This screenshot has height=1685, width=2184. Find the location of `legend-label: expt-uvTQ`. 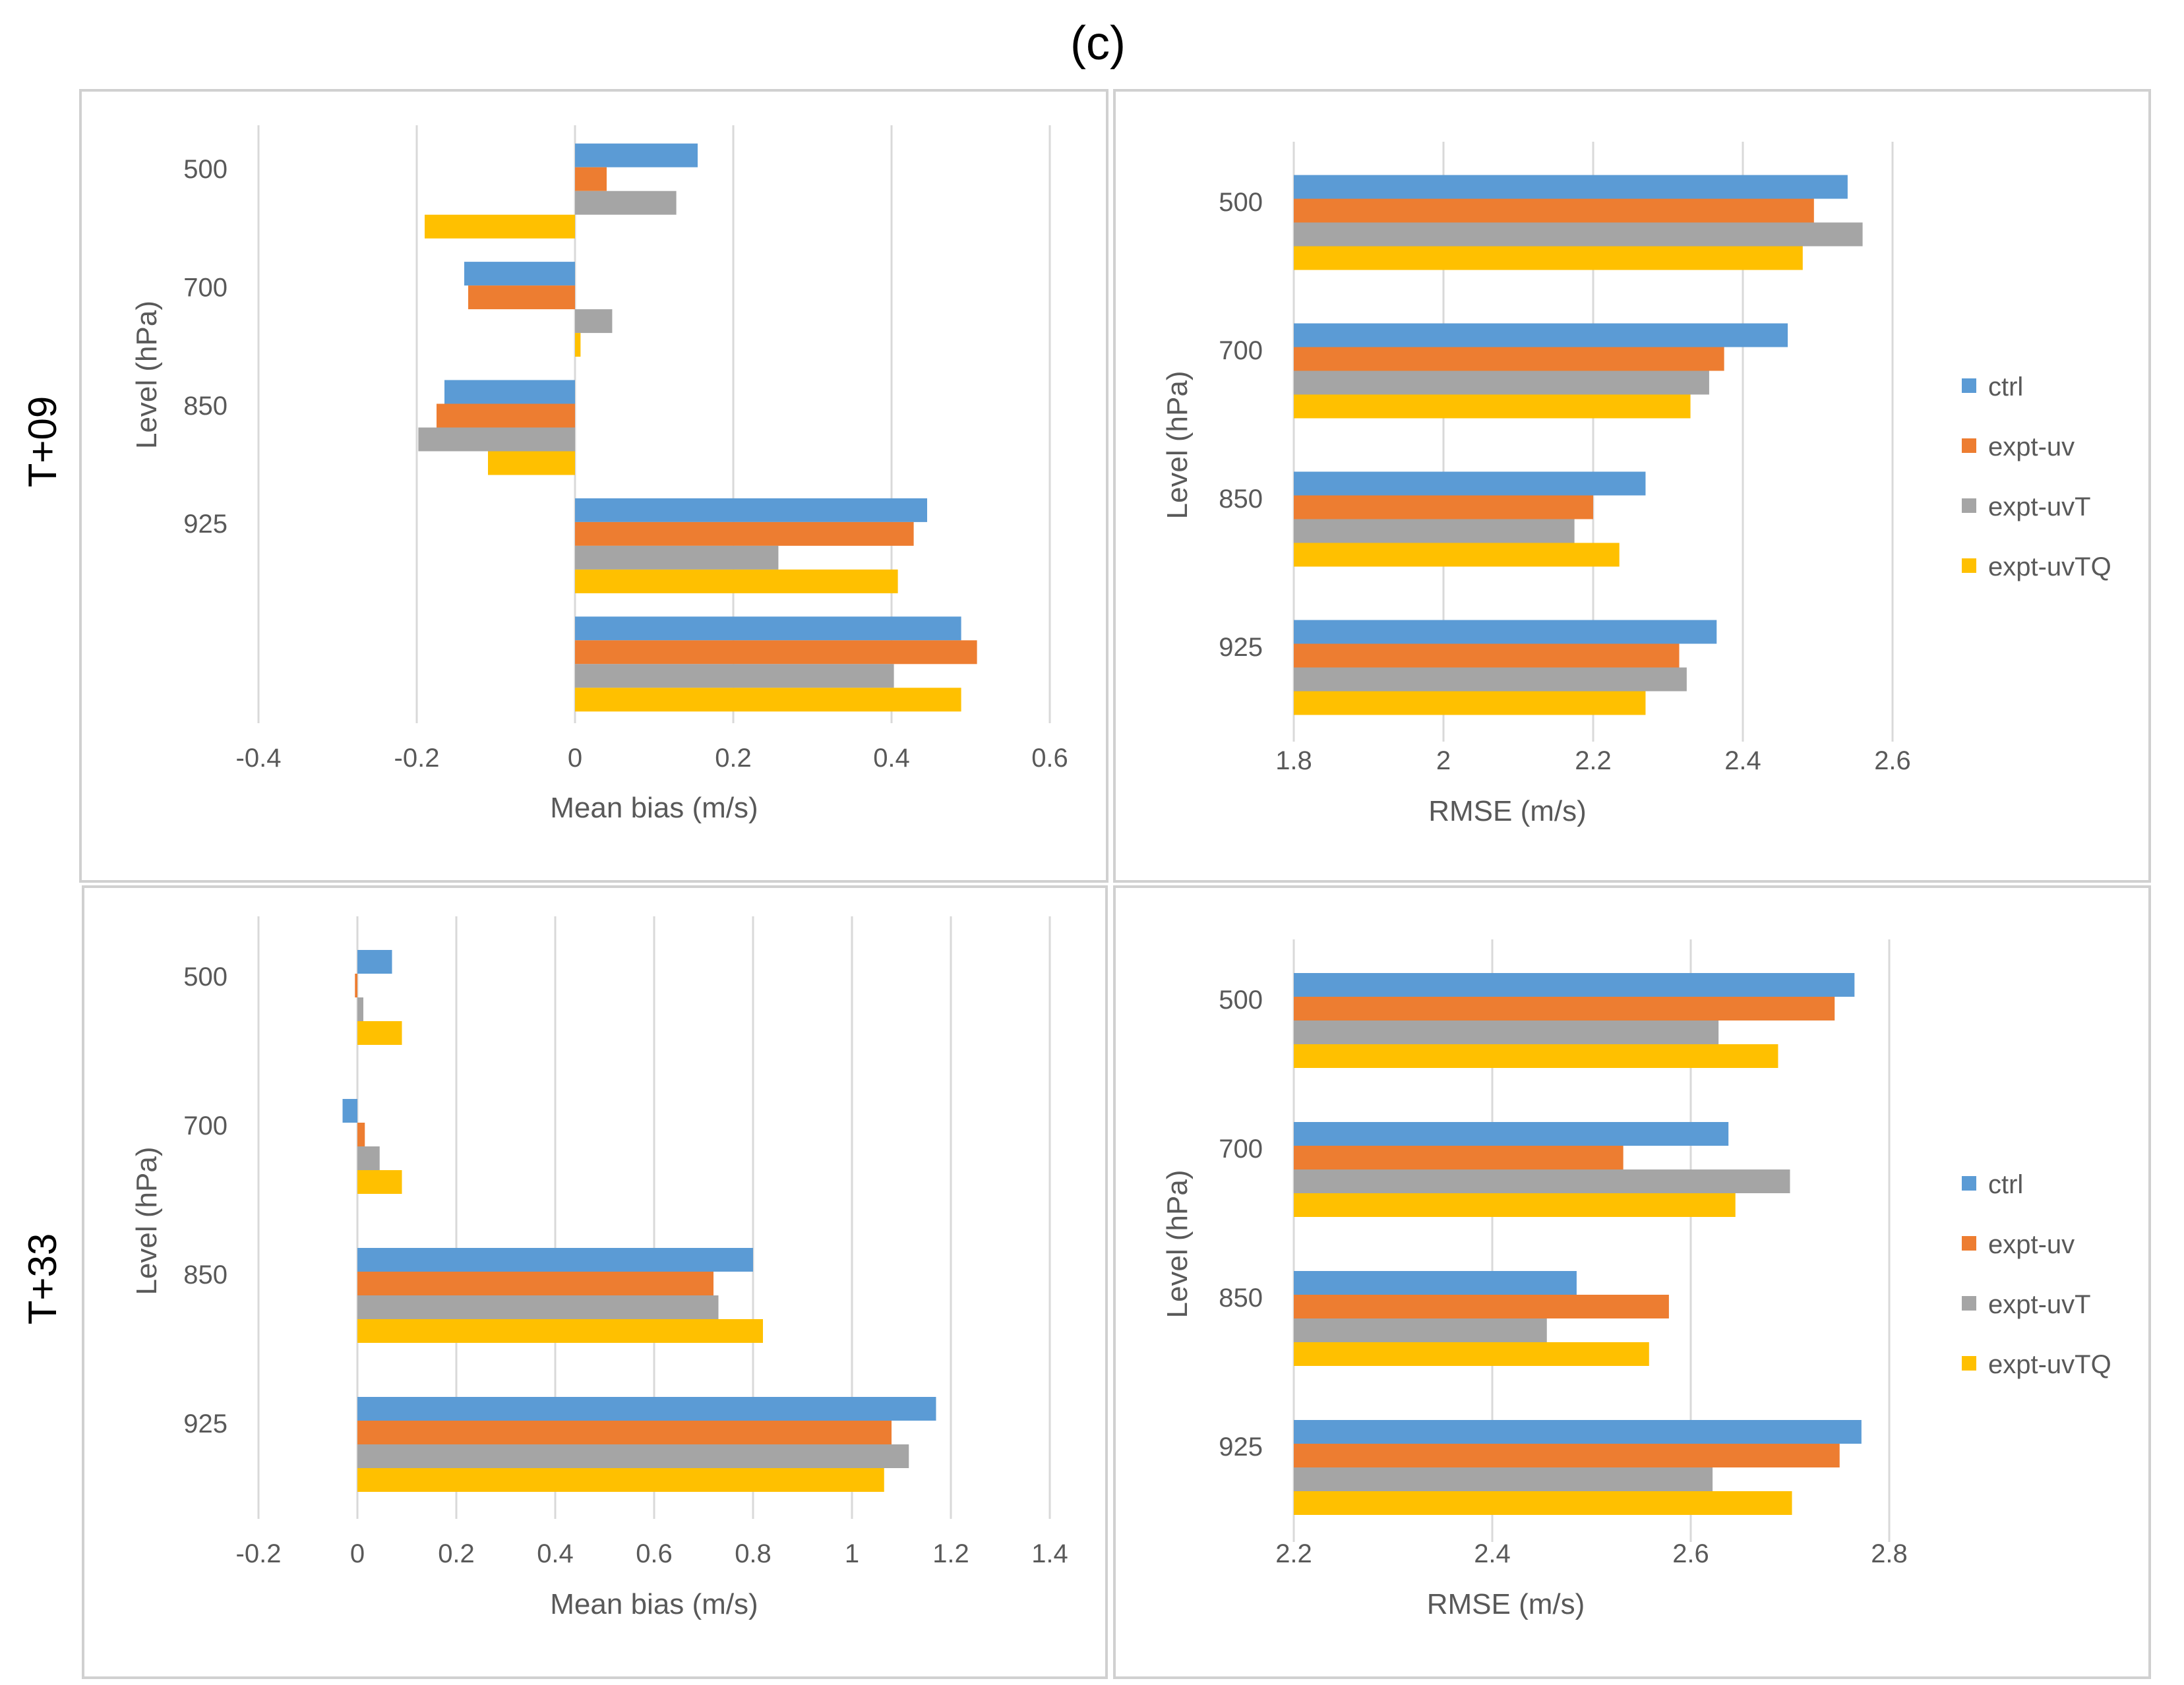

legend-label: expt-uvTQ is located at coordinates (2049, 567).